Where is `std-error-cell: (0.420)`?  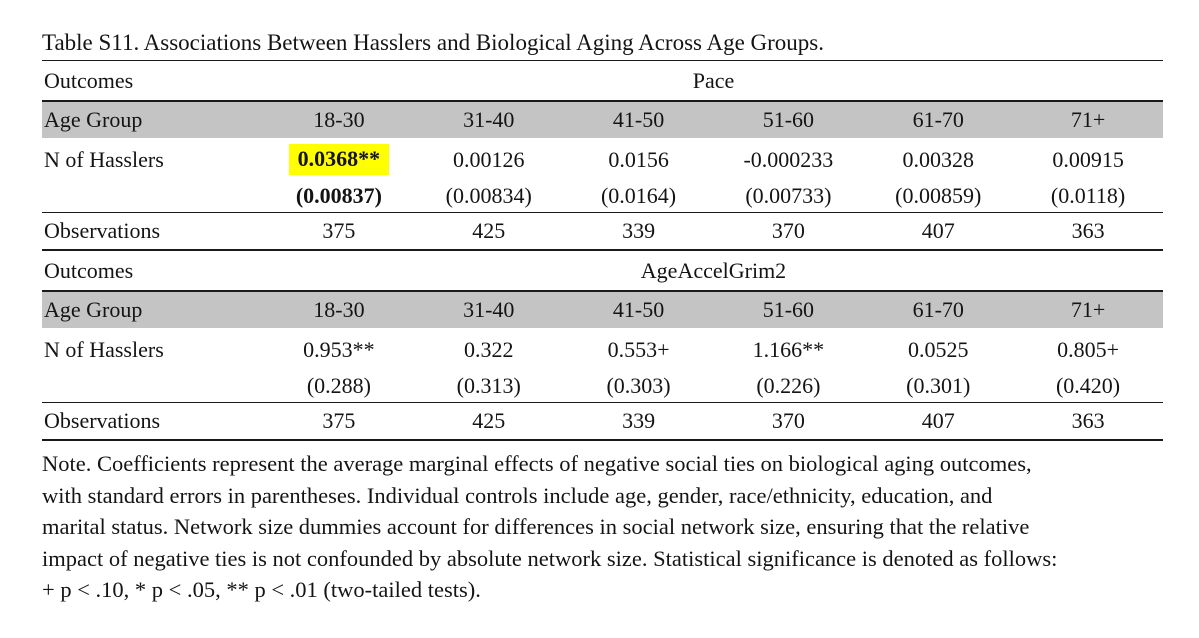
std-error-cell: (0.420) is located at coordinates (1088, 385).